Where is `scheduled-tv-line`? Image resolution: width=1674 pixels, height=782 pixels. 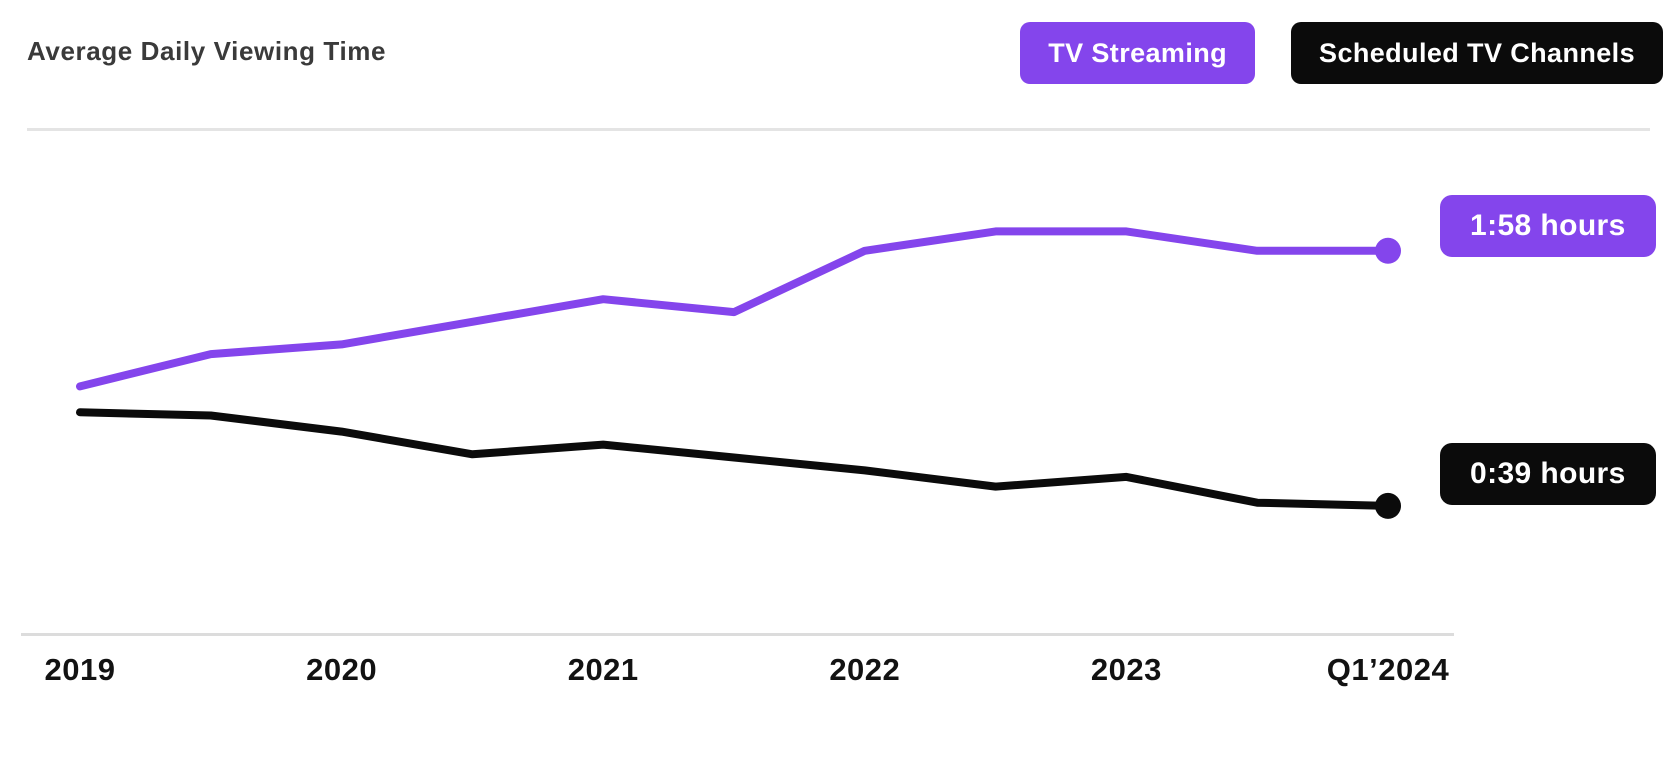
scheduled-tv-line is located at coordinates (734, 459).